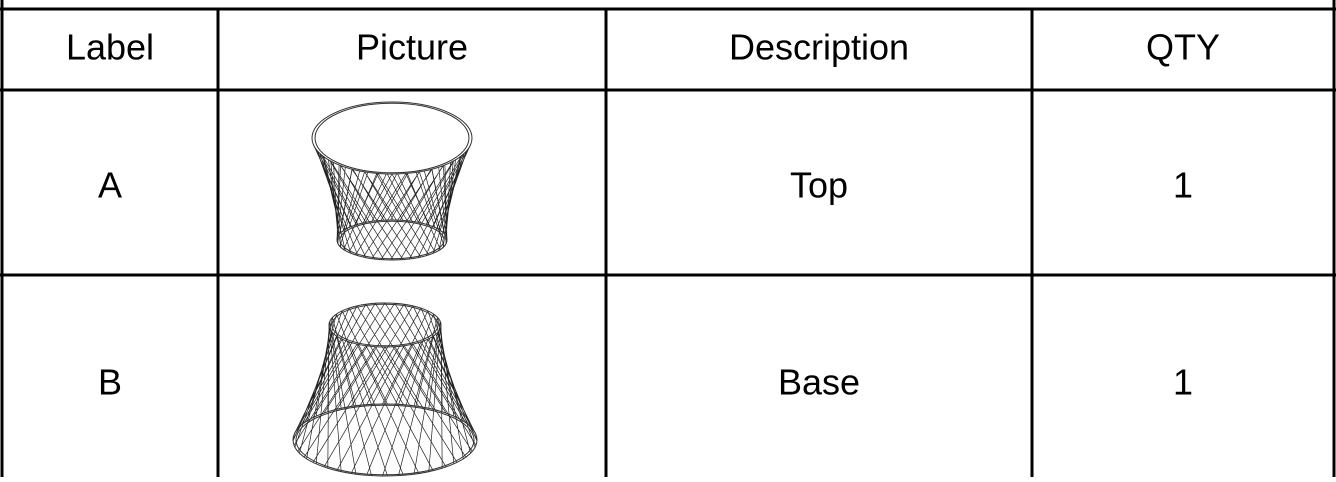 The width and height of the screenshot is (1336, 482). Describe the element at coordinates (110, 185) in the screenshot. I see `label-cell: A` at that location.